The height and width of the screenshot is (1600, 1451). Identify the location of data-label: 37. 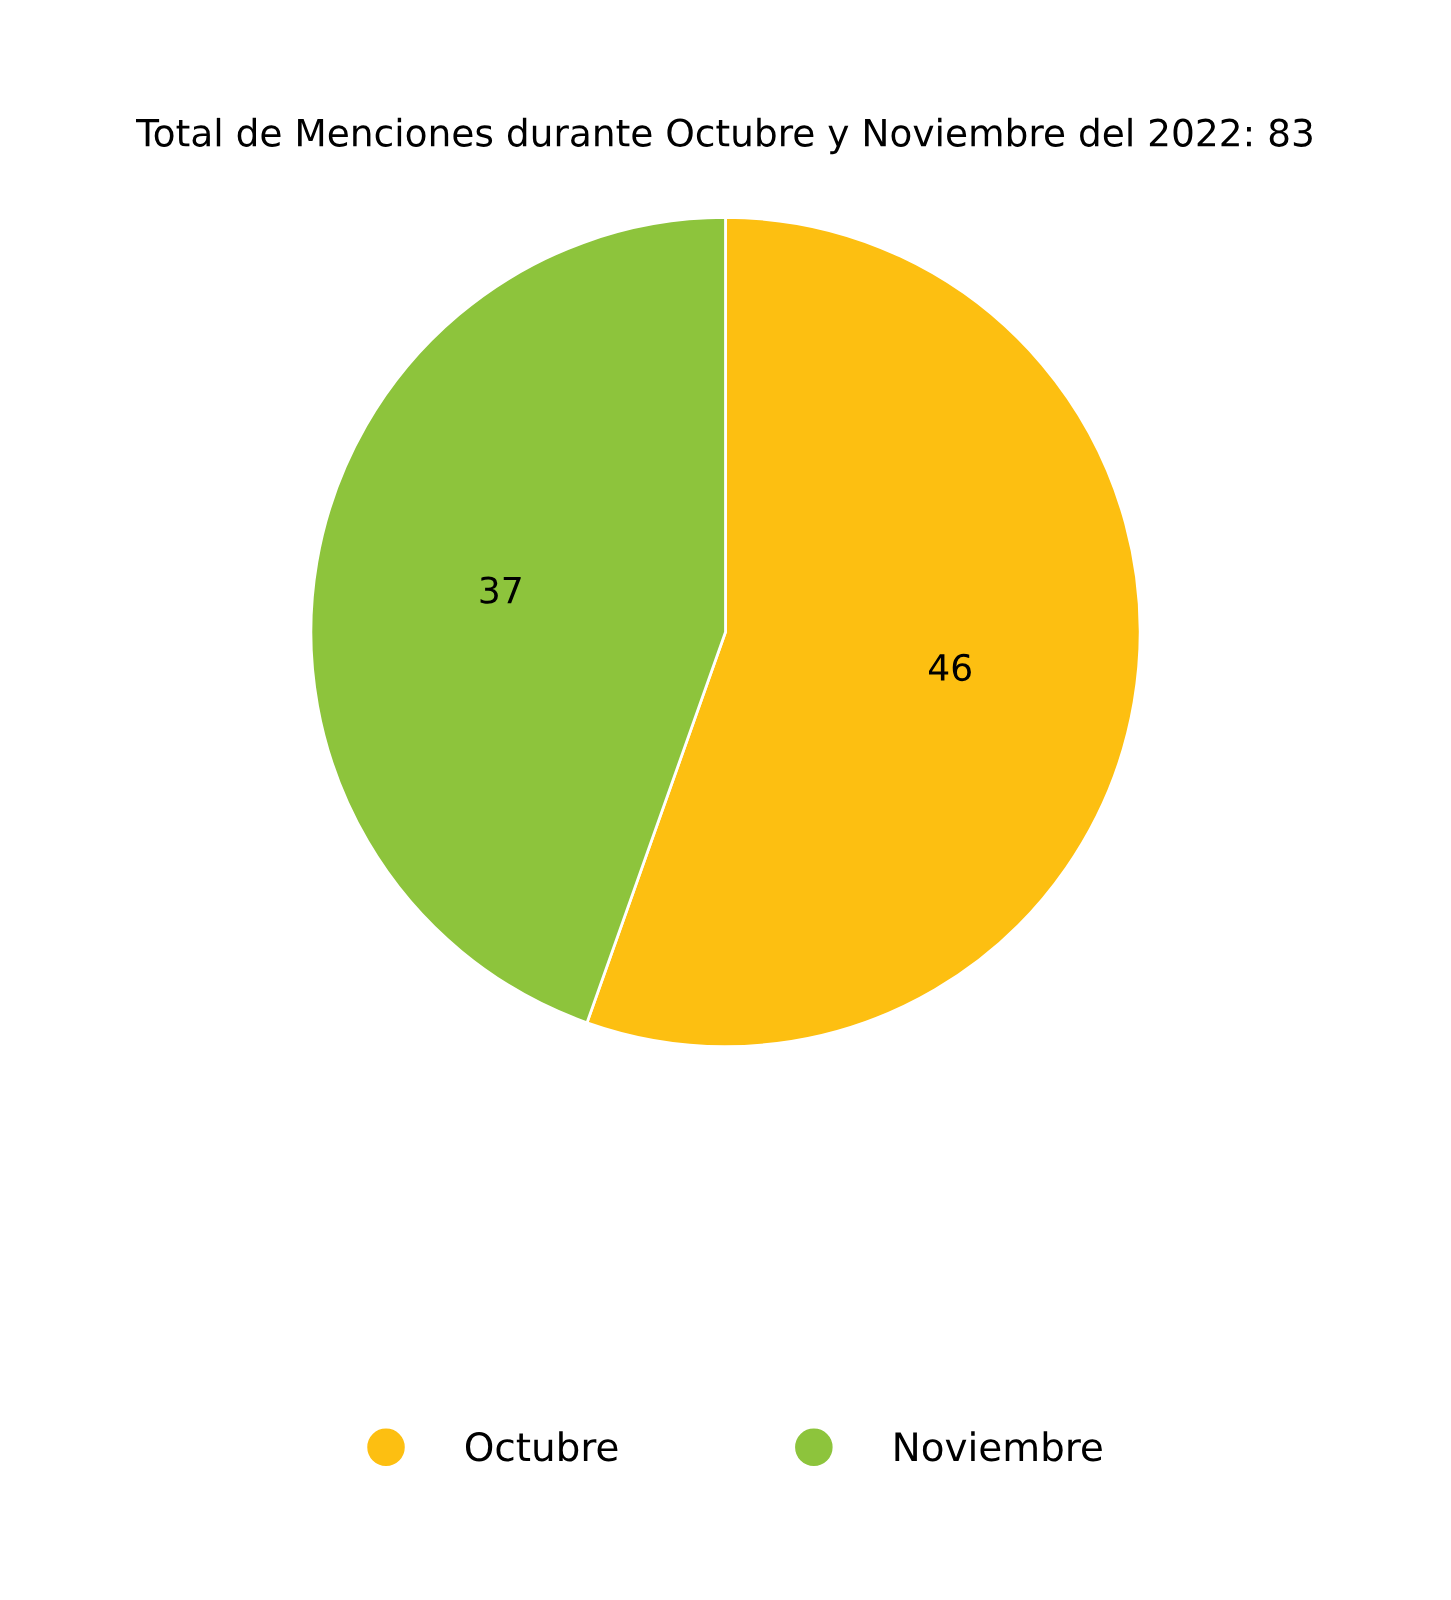
(500, 590).